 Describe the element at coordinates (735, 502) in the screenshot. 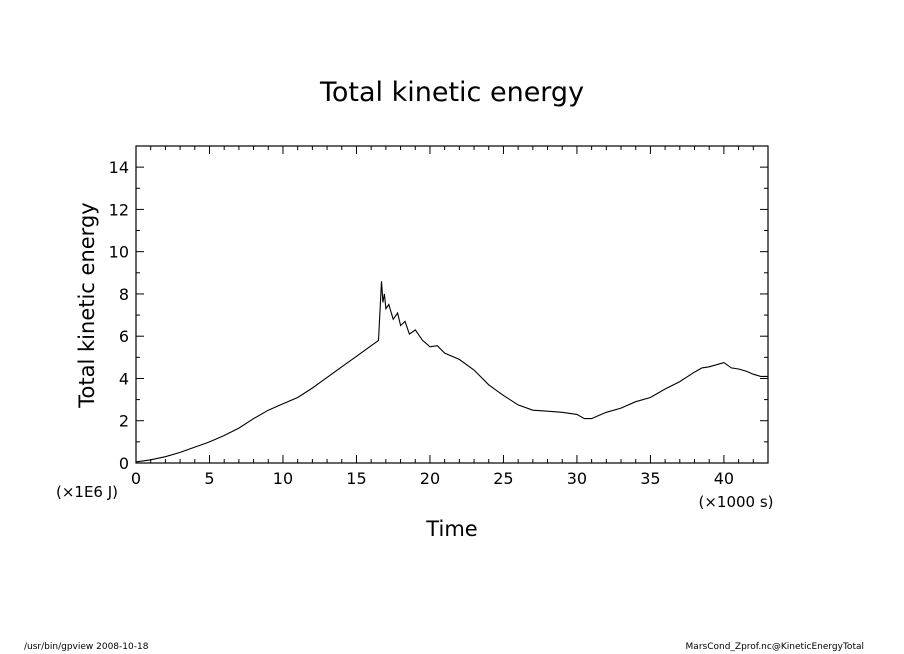

I see `x-unit-label: (×1000 s)` at that location.